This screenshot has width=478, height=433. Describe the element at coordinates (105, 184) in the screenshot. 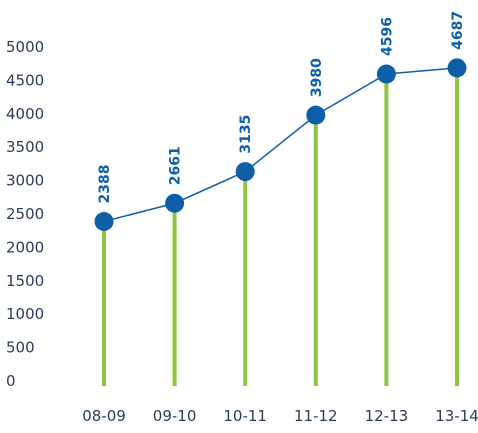

I see `data-label: 2388` at that location.